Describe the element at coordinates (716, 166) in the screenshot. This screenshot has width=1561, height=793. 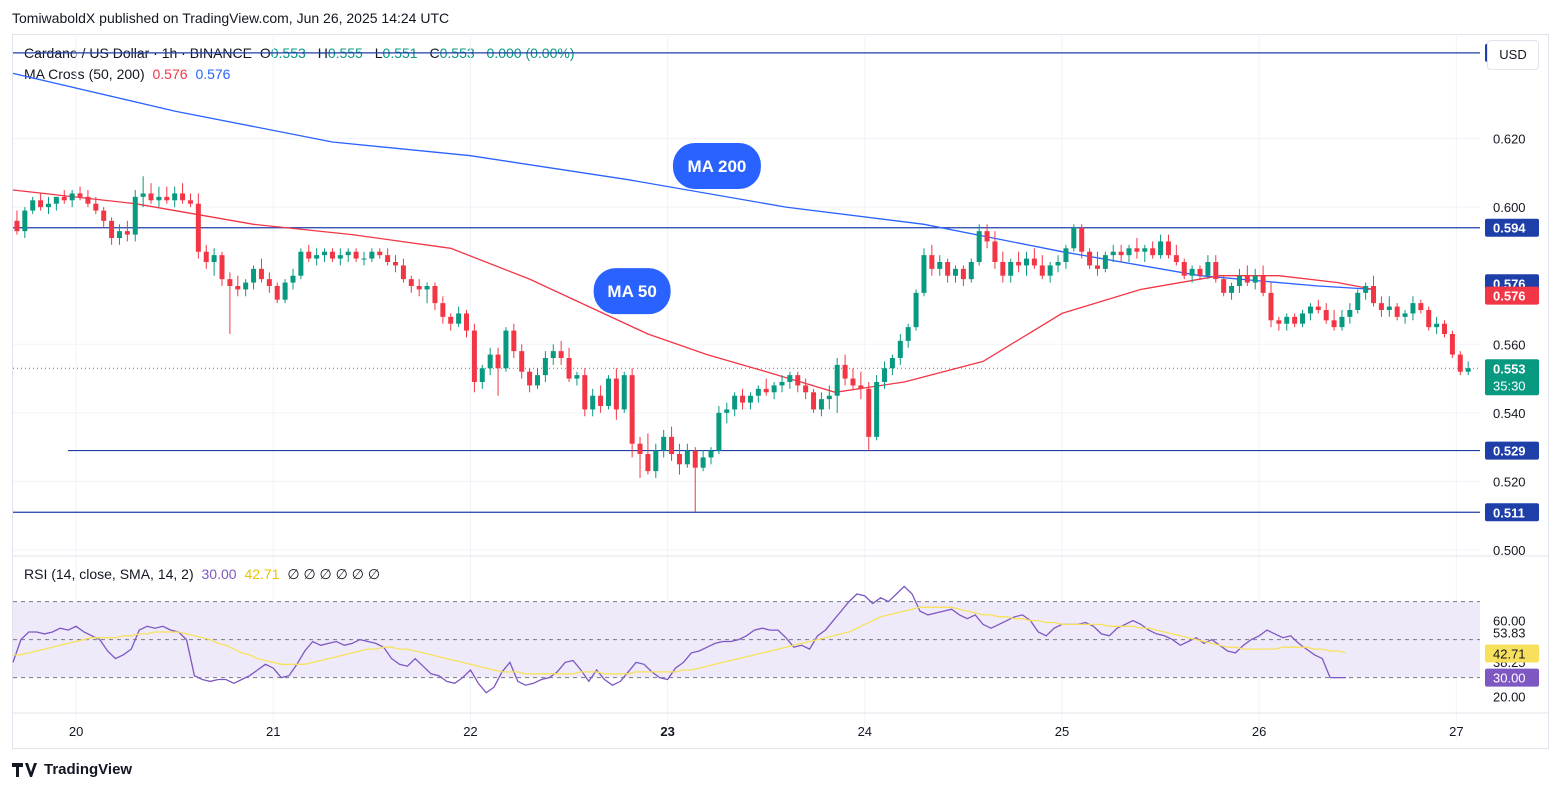
I see `annotation-text: MA 200` at that location.